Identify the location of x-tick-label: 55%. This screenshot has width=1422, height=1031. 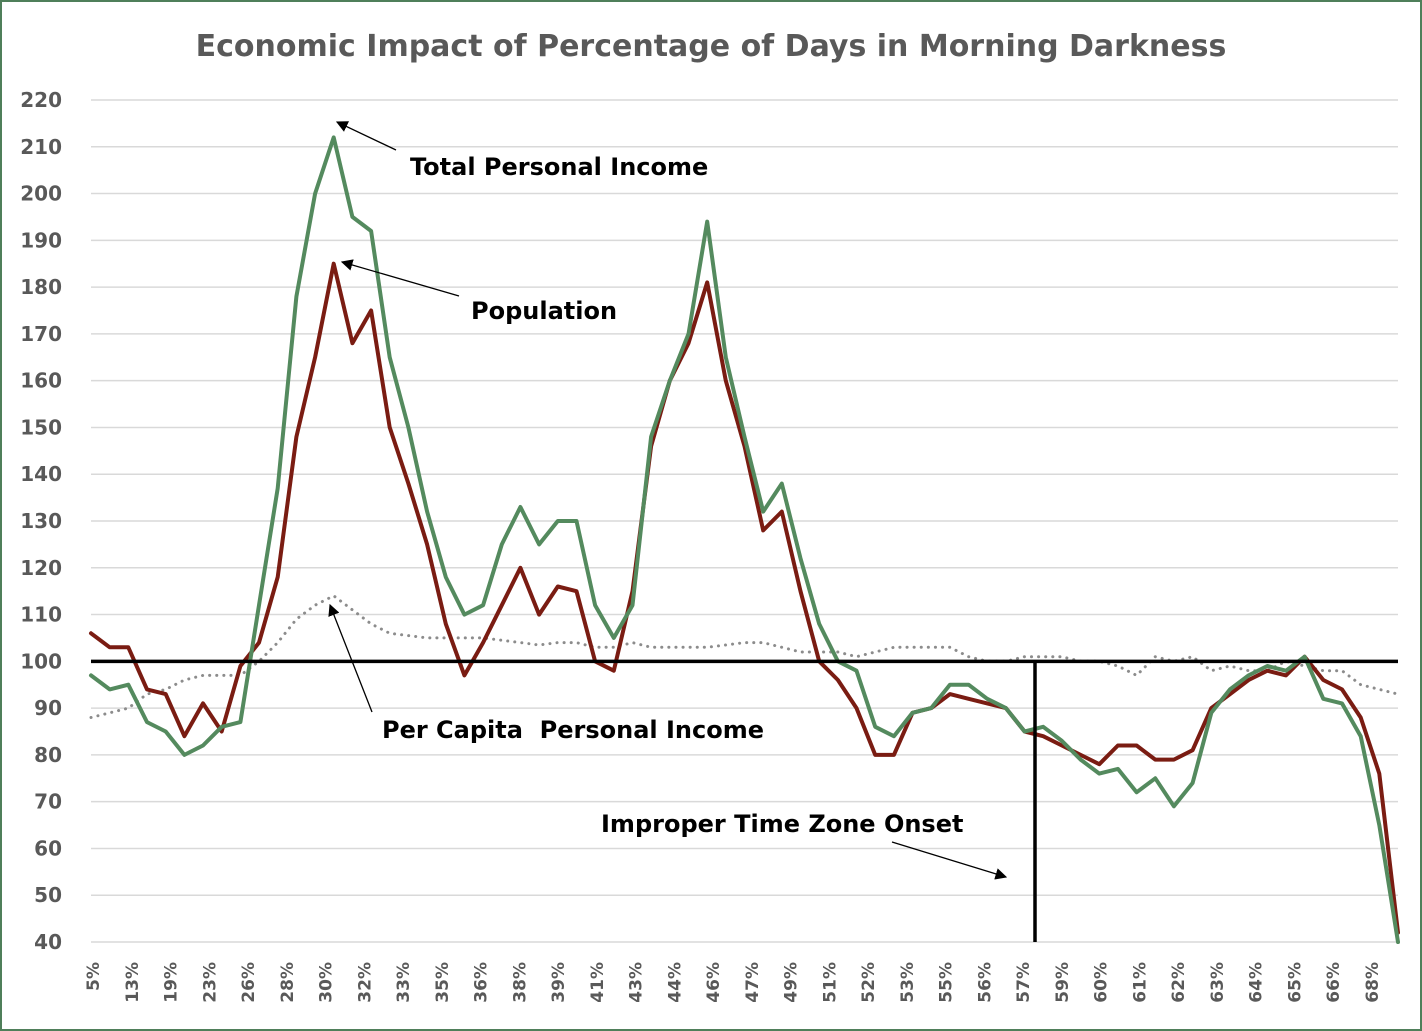
(947, 982).